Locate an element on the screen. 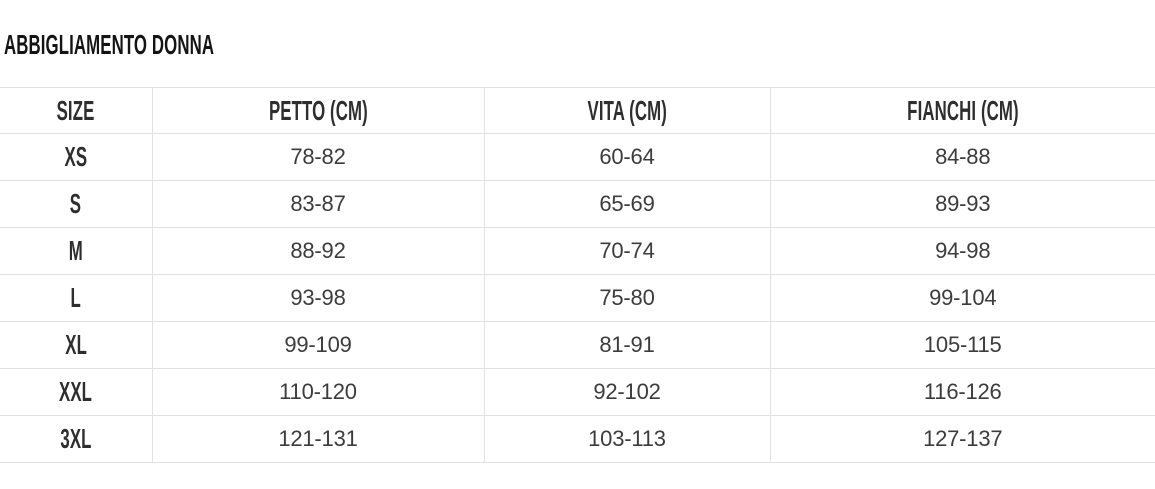 The image size is (1155, 489). vita-cell: 81-91 is located at coordinates (627, 345).